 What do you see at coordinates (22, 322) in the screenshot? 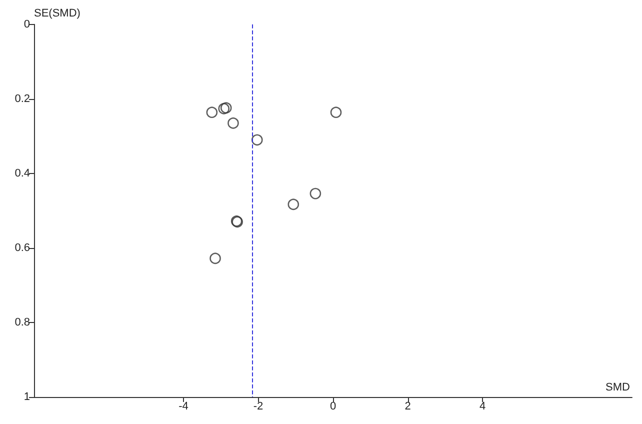
I see `y-tick-label: 0.8` at bounding box center [22, 322].